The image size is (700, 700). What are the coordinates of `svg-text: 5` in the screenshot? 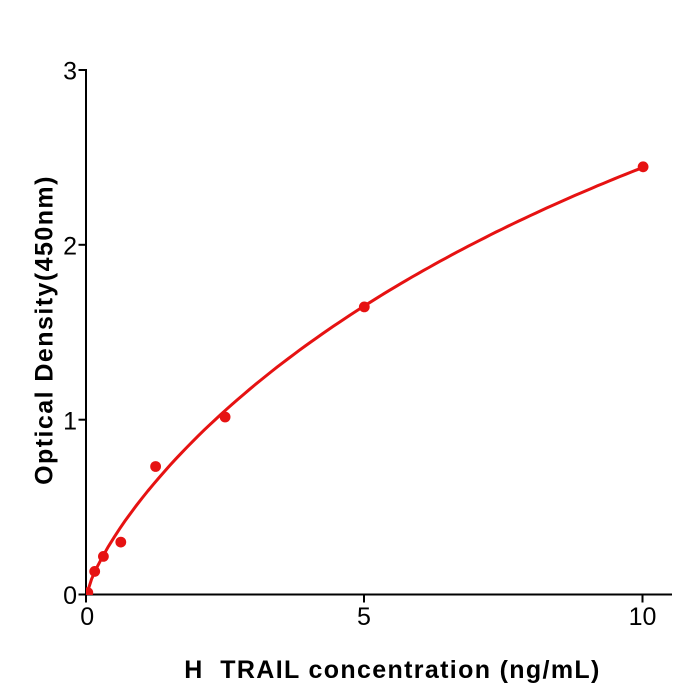 It's located at (364, 617).